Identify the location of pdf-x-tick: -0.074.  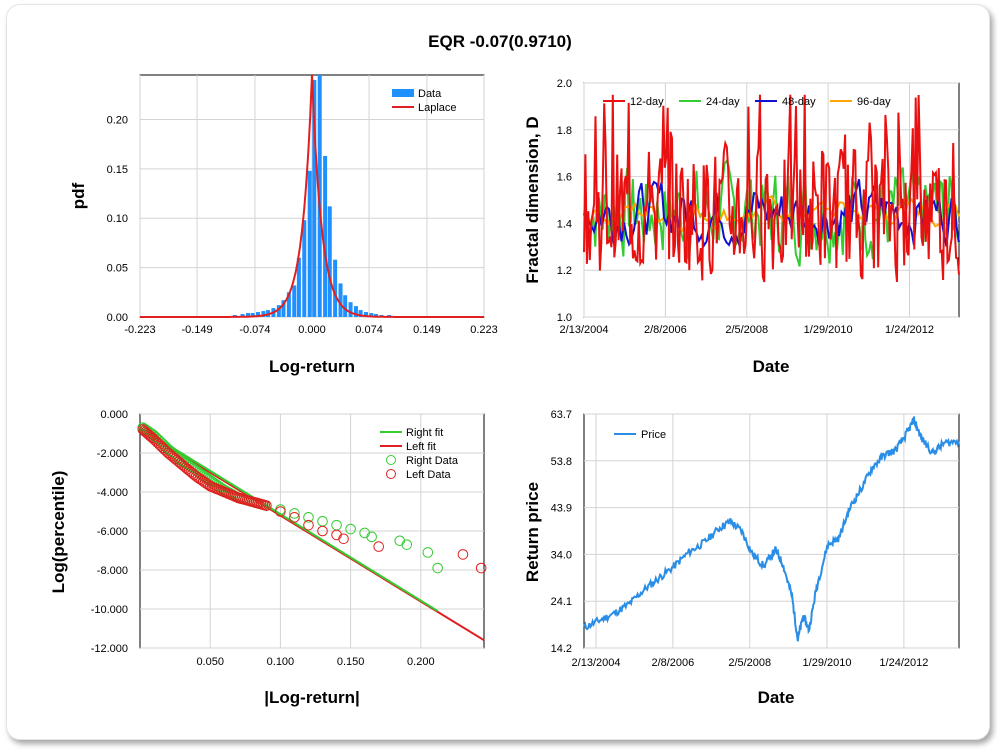
(254, 330).